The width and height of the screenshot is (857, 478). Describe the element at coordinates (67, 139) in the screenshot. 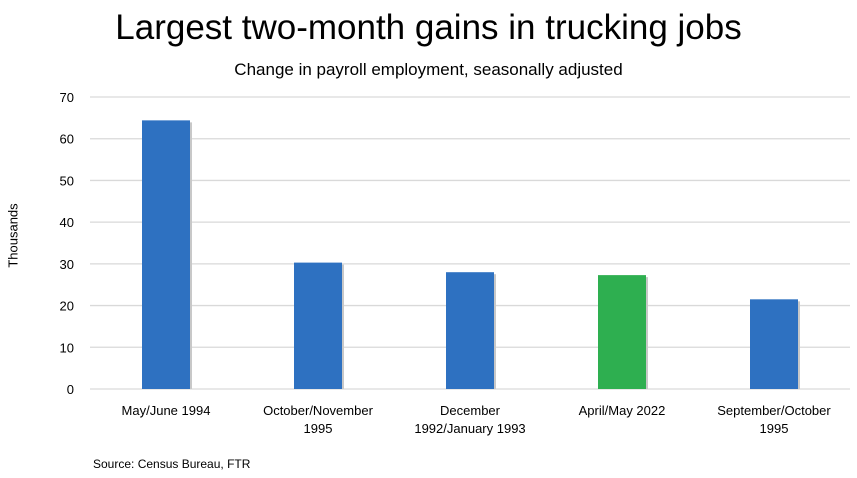

I see `y-tick-label: 60` at that location.